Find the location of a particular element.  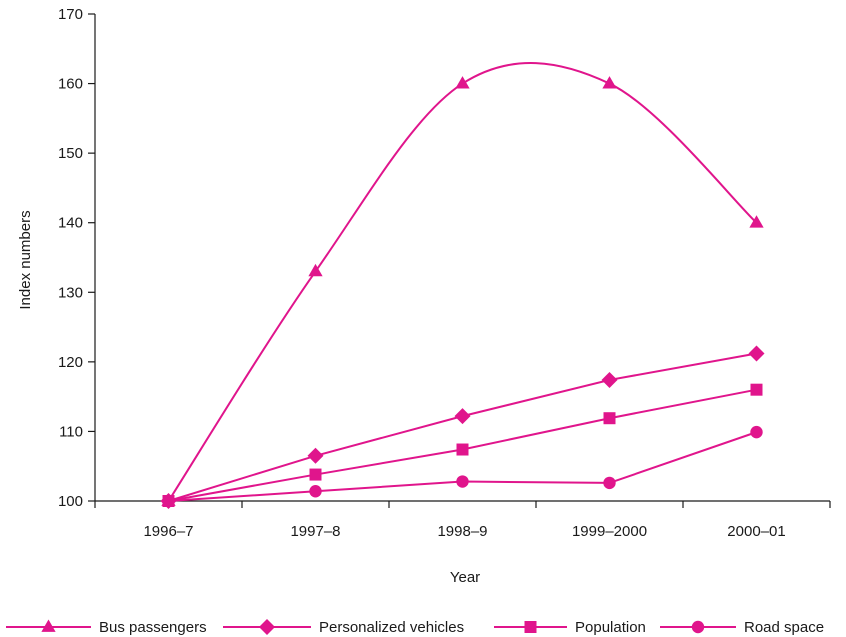

legend-label-population: Population is located at coordinates (610, 627).